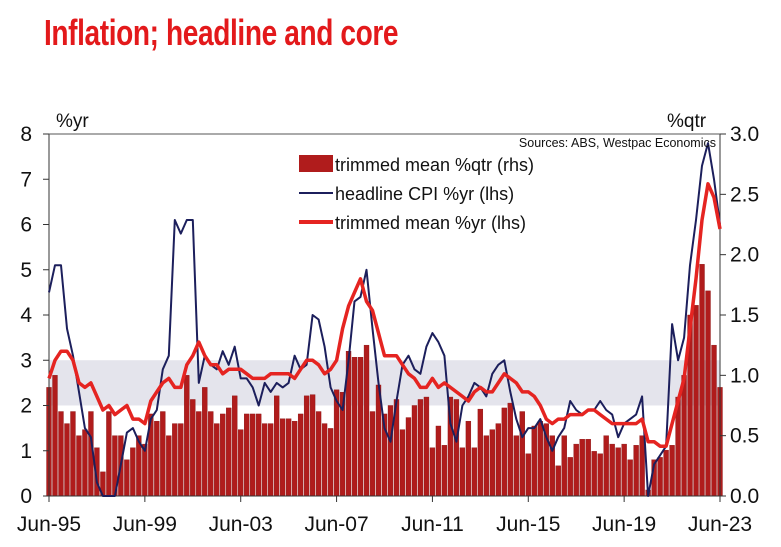 The image size is (781, 547). Describe the element at coordinates (26, 315) in the screenshot. I see `left-tick-label: 4` at that location.